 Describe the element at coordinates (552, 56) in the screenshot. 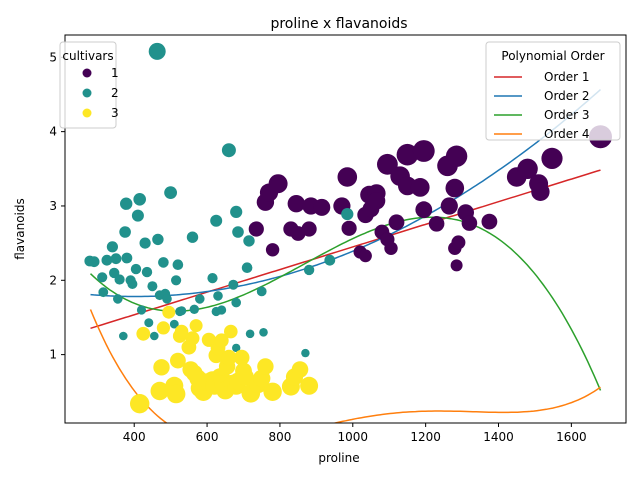

I see `legend-polynomial-title: Polynomial Order` at that location.